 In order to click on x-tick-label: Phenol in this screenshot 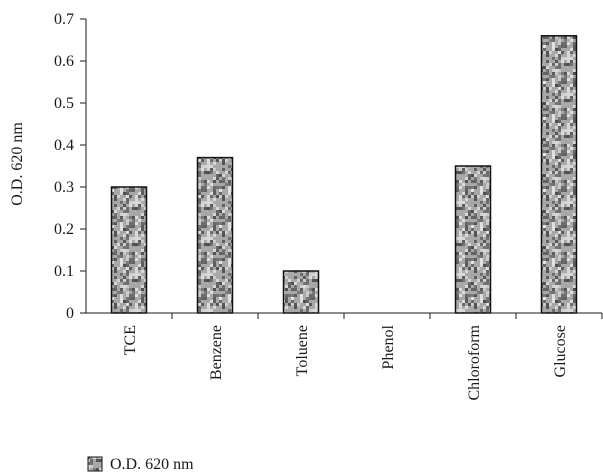, I will do `click(388, 346)`.